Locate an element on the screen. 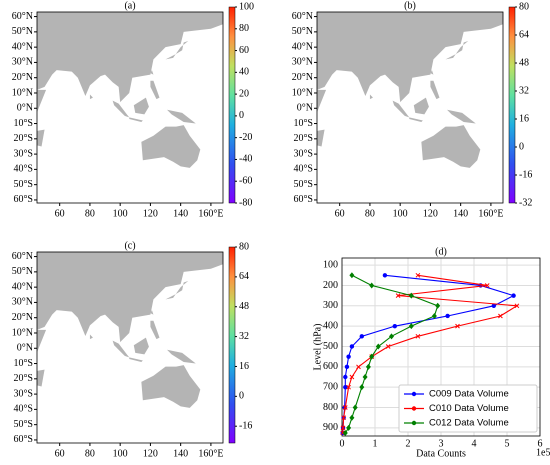 This screenshot has height=465, width=550. x-tick-label: 3 is located at coordinates (441, 443).